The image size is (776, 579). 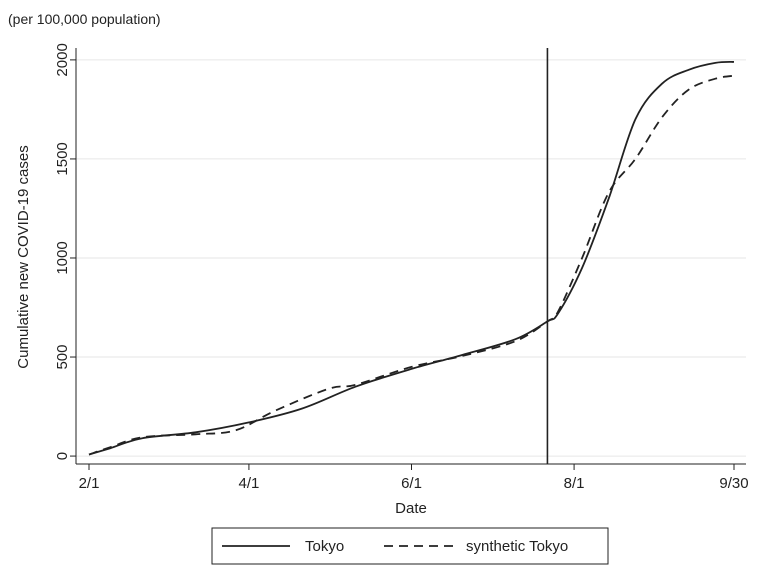 I want to click on legend: Tokyo synthetic Tokyo, so click(x=410, y=546).